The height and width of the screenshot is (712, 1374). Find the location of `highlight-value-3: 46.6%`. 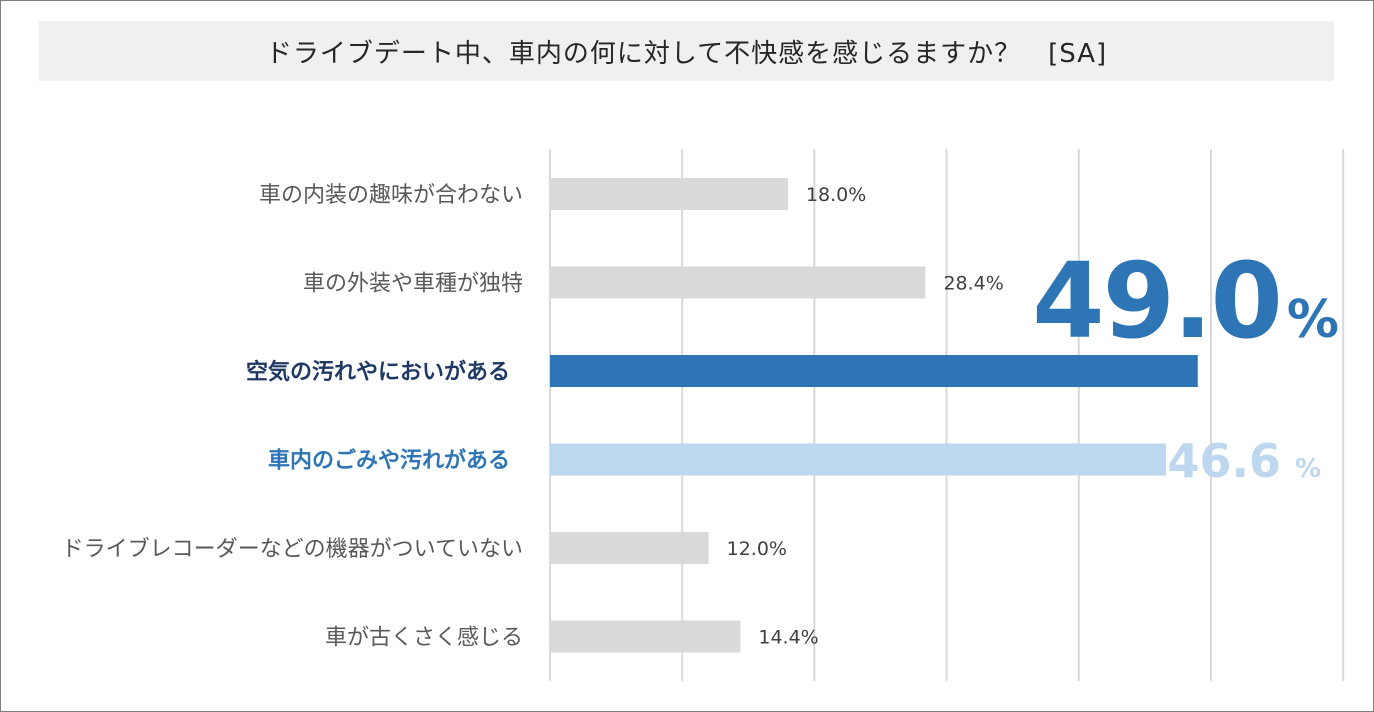

highlight-value-3: 46.6% is located at coordinates (1244, 461).